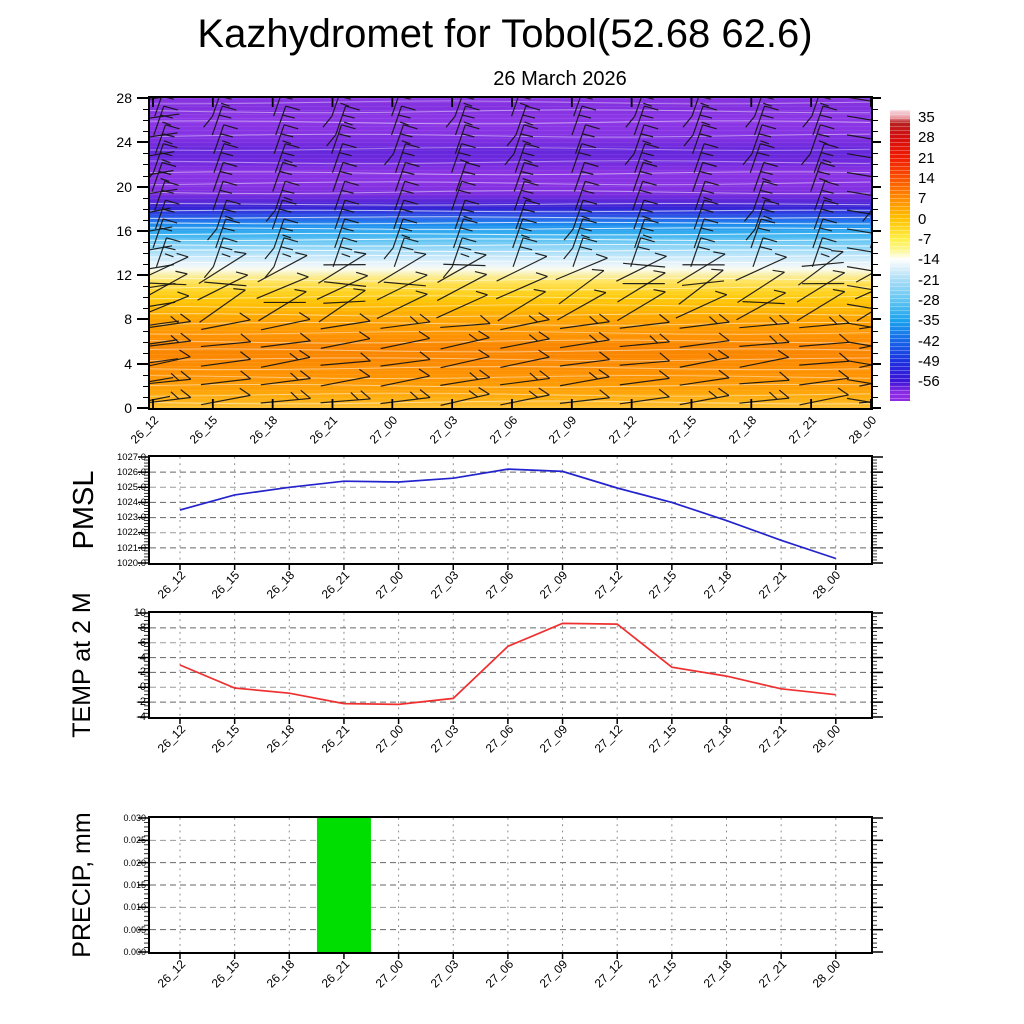 The image size is (1024, 1024). I want to click on TEMP at 2 M-x-label-text: 27_12, so click(608, 739).